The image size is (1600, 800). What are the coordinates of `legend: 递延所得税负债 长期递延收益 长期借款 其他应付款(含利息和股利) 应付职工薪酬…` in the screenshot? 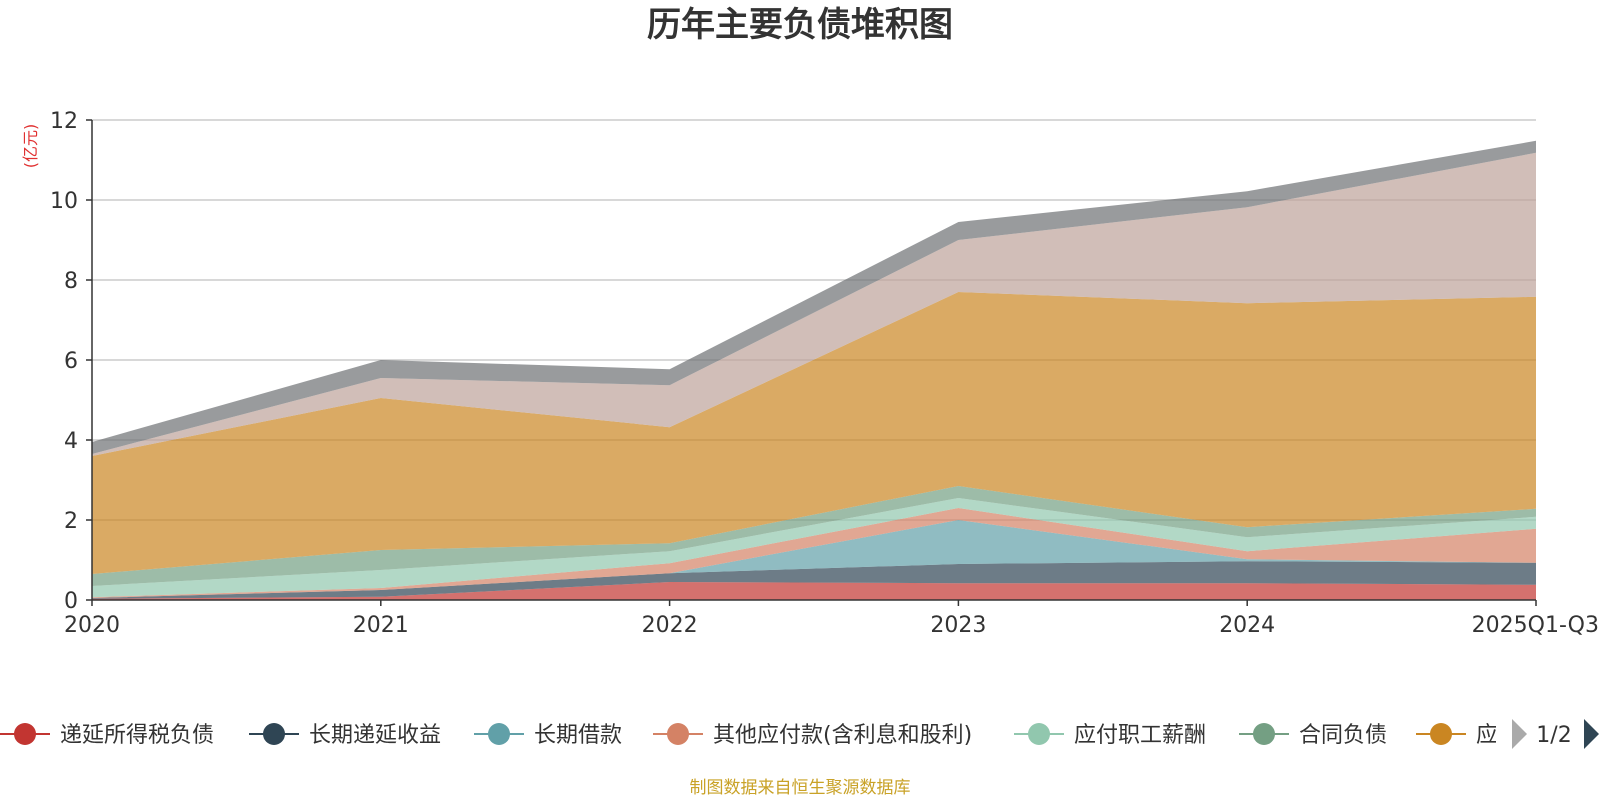 It's located at (799, 734).